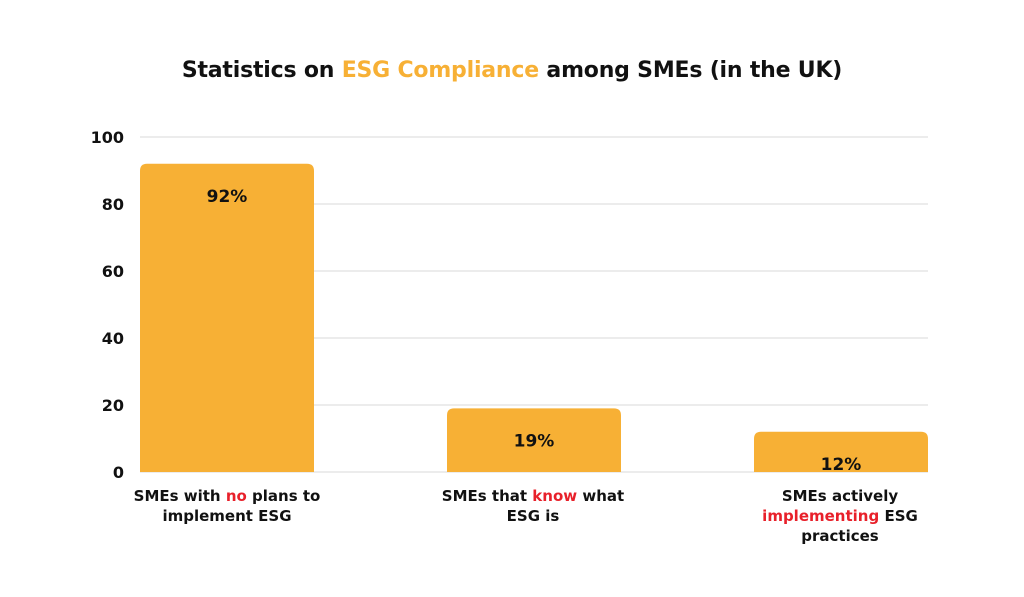 The image size is (1024, 597). Describe the element at coordinates (533, 506) in the screenshot. I see `category-label-know-esg: SMEs that know what ESG is` at that location.